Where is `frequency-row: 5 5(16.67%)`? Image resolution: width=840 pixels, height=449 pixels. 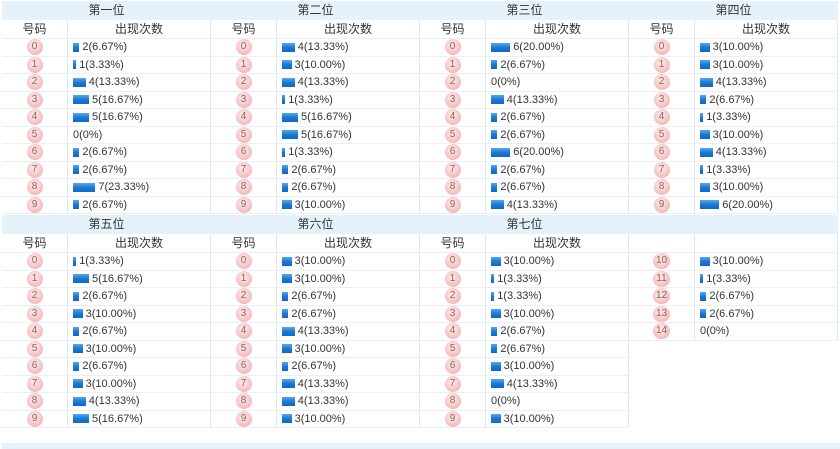
frequency-row: 5 5(16.67%) is located at coordinates (315, 135).